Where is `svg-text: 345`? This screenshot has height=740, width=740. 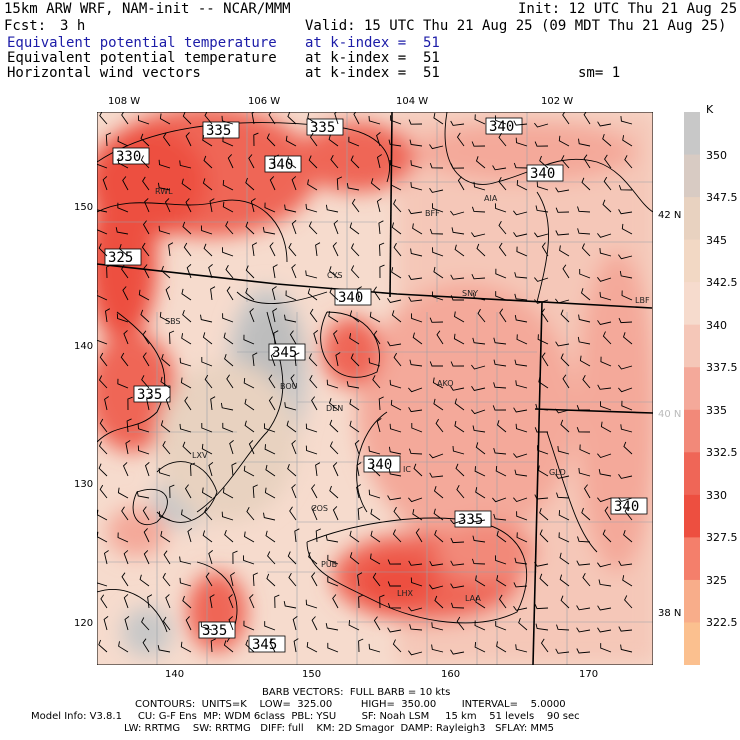 svg-text: 345 is located at coordinates (284, 353).